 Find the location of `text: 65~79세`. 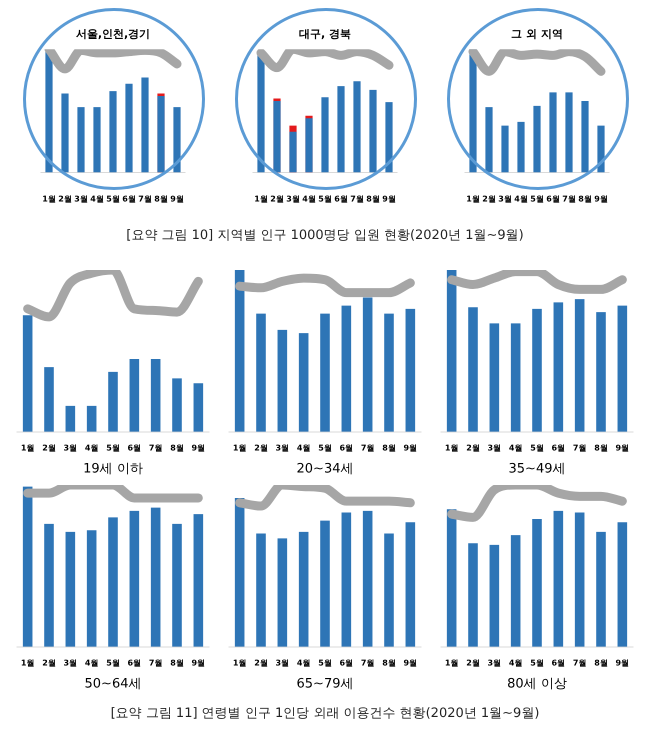

text: 65~79세 is located at coordinates (325, 684).